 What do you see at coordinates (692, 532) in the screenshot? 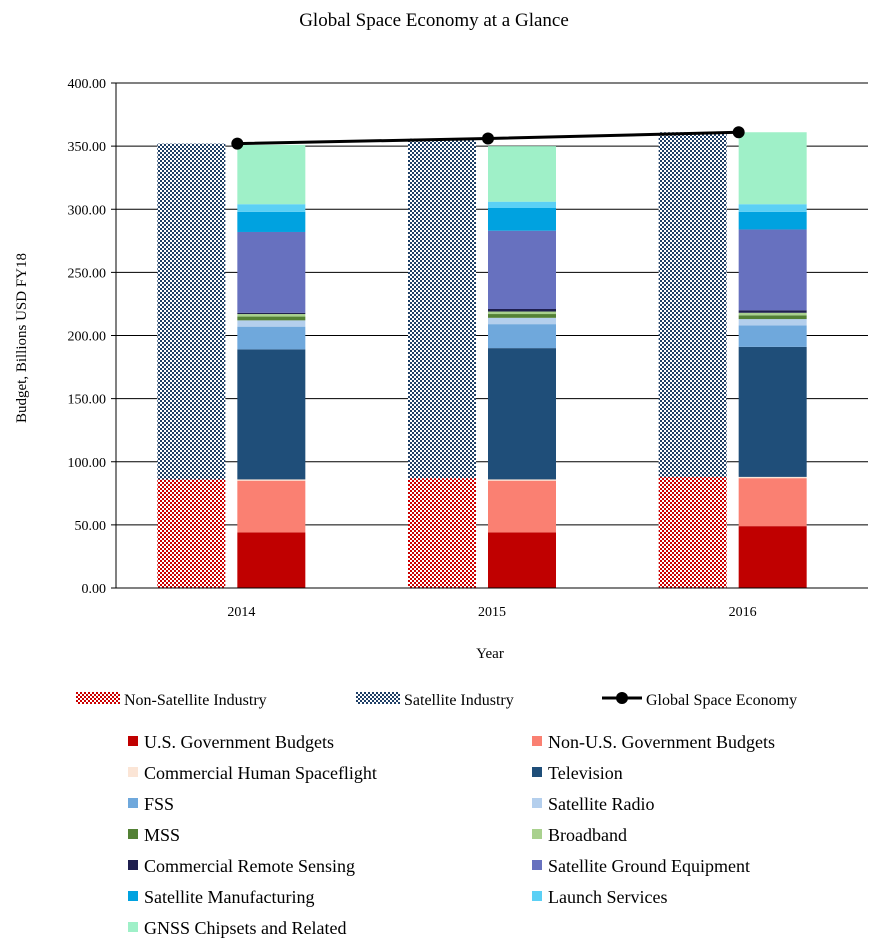
I see `bar-non-satellite-industry-2016` at bounding box center [692, 532].